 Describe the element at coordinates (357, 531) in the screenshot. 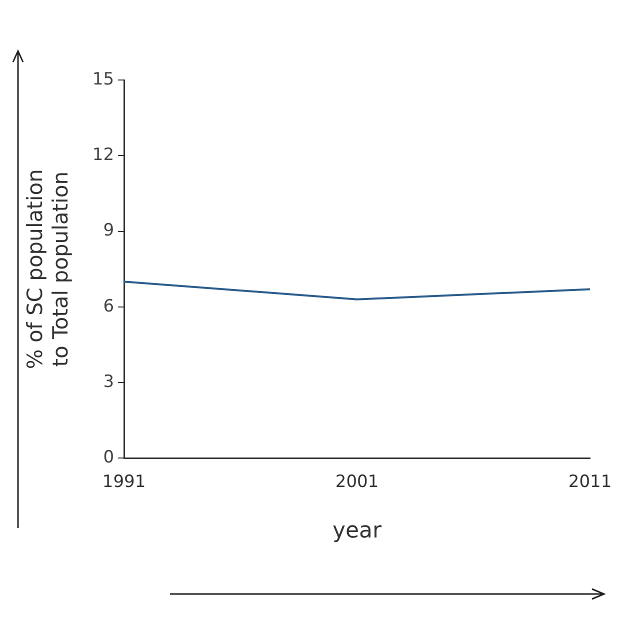

I see `x-axis-title: year` at that location.